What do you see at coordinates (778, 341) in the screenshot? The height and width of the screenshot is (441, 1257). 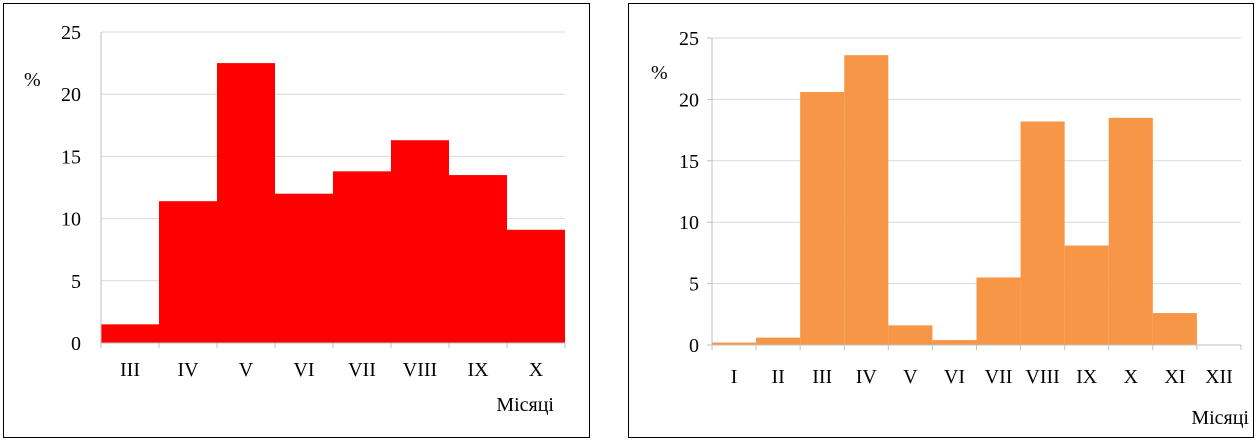 I see `bar-ii` at bounding box center [778, 341].